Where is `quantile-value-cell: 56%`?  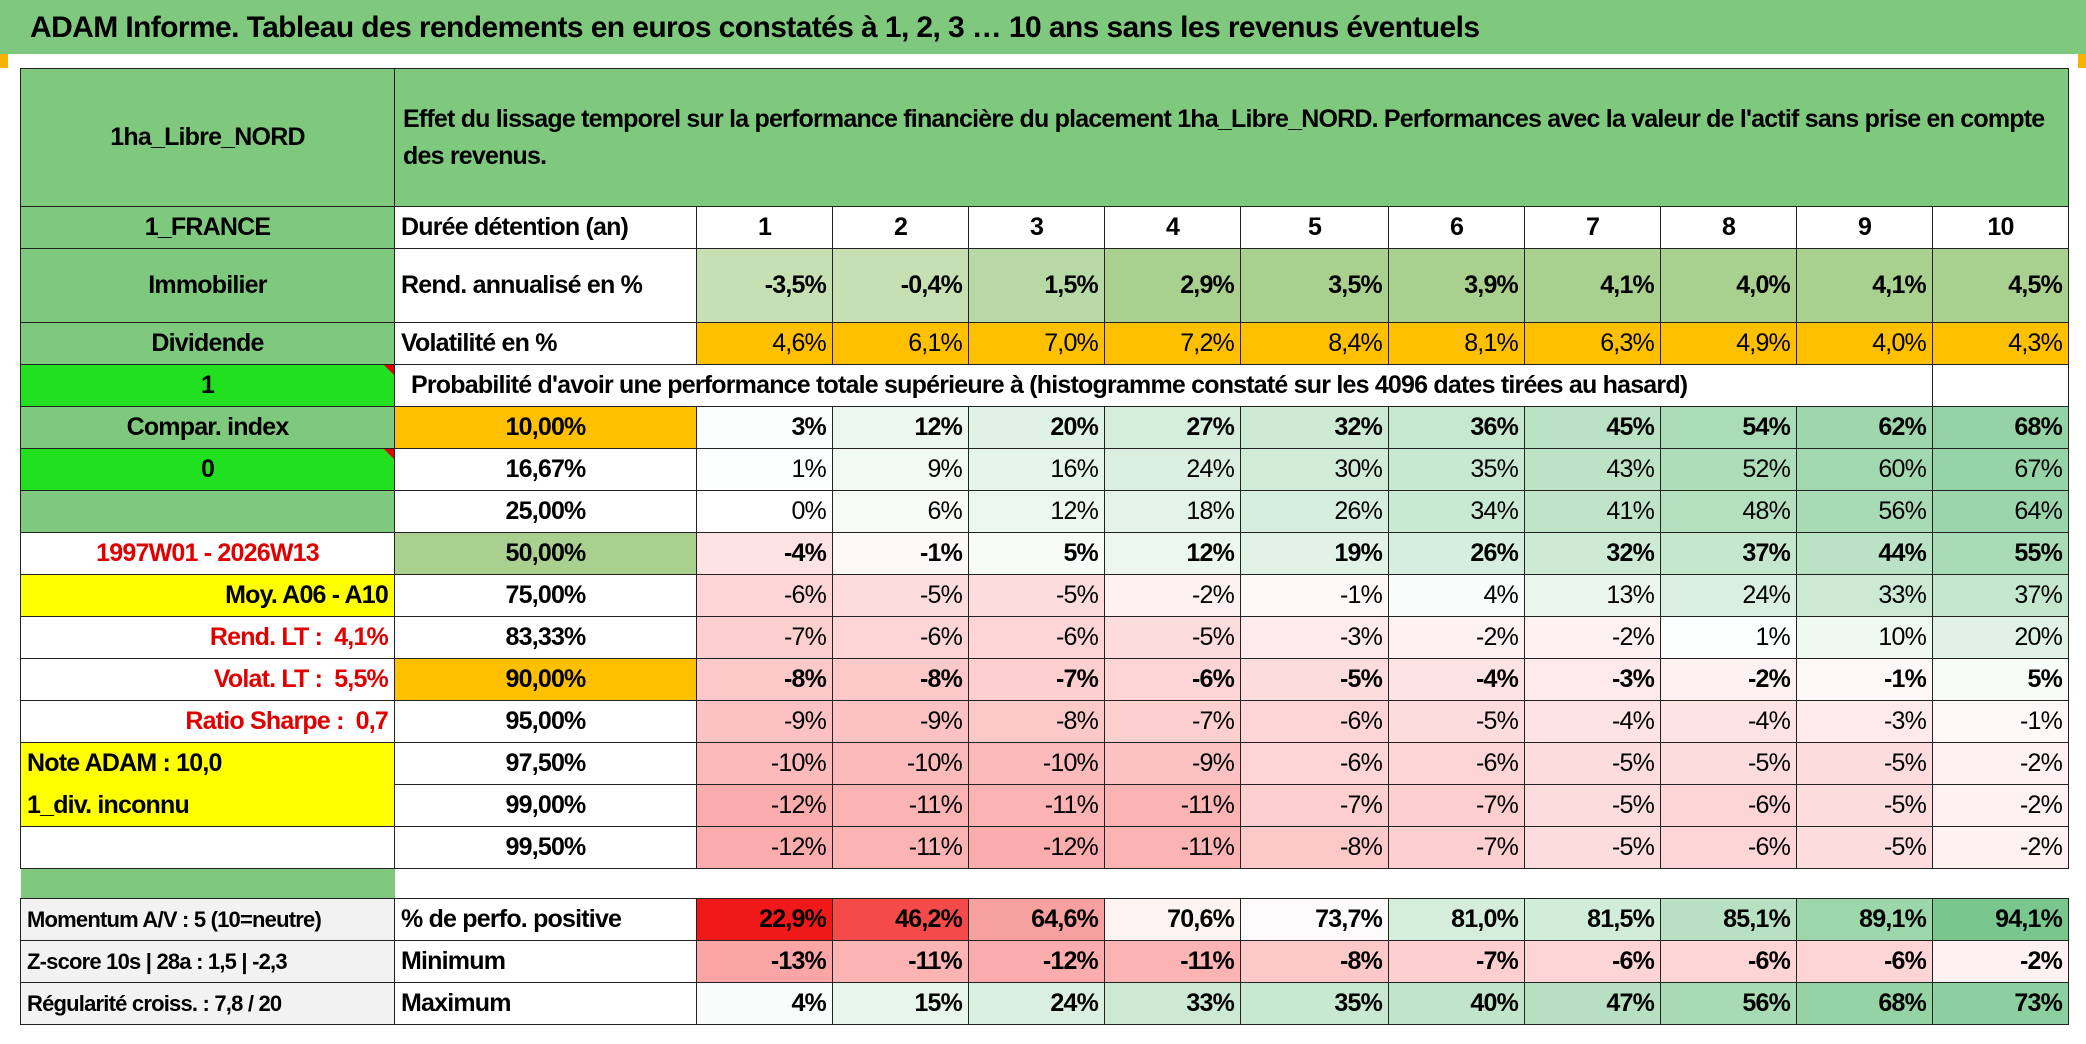
quantile-value-cell: 56% is located at coordinates (1864, 511).